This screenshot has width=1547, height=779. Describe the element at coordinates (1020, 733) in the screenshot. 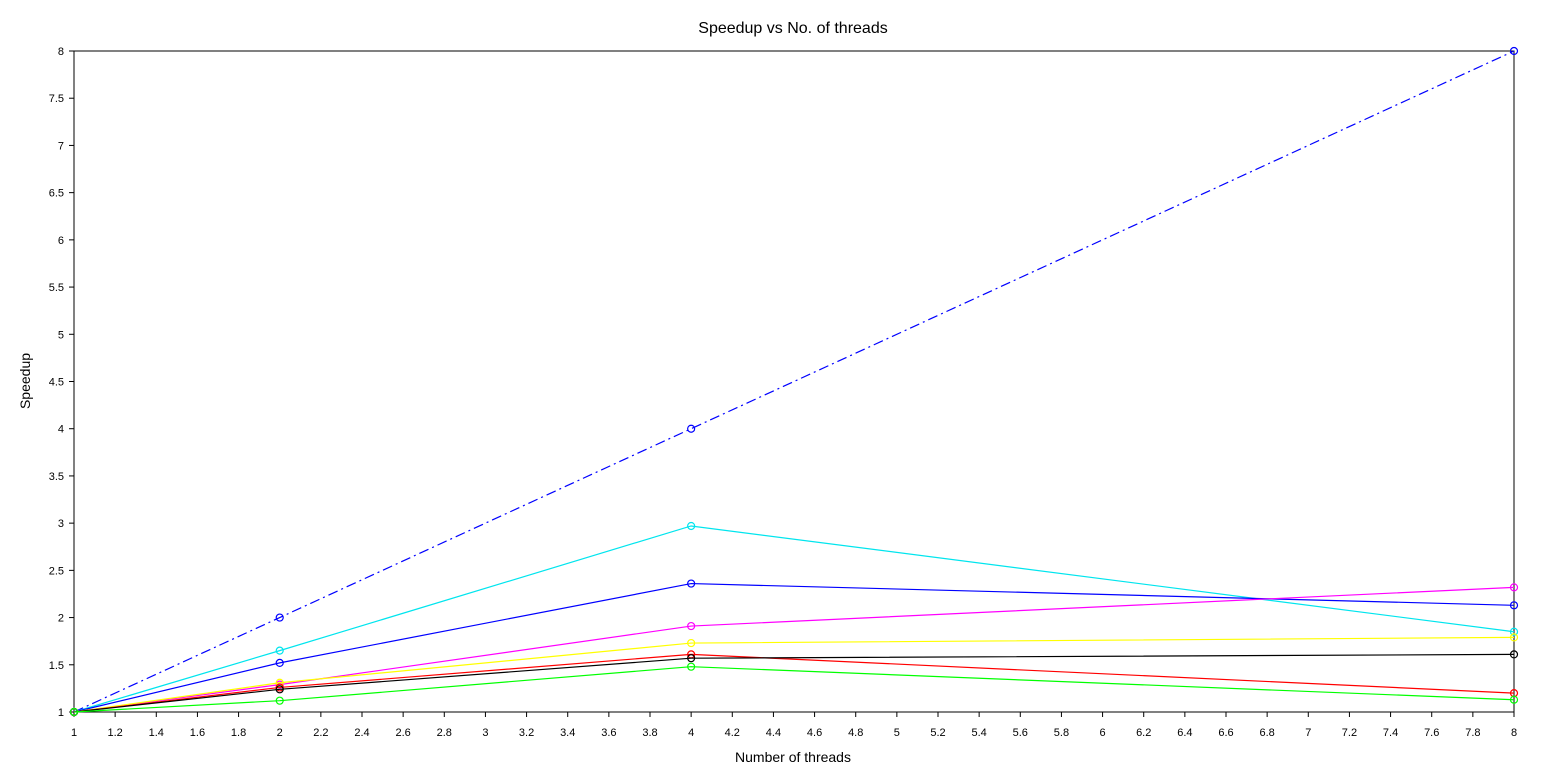

I see `x-tick-label: 5.6` at that location.